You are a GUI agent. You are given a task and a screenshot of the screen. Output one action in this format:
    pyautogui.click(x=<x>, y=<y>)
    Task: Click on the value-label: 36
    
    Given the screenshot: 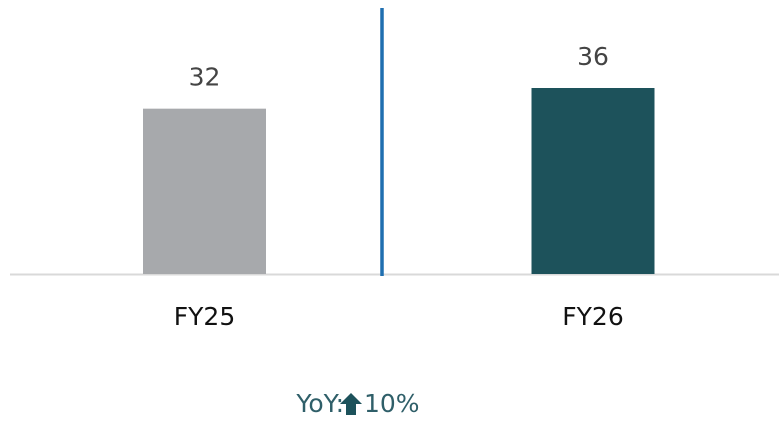 What is the action you would take?
    pyautogui.click(x=593, y=56)
    